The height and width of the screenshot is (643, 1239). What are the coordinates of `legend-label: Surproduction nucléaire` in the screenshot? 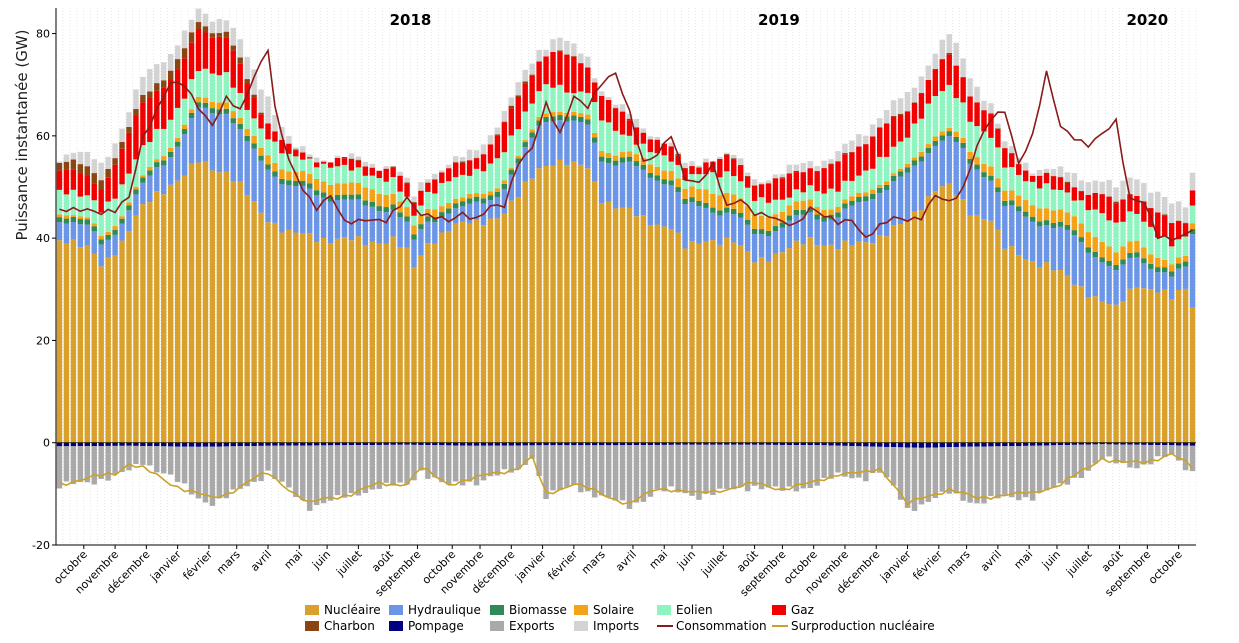 It's located at (863, 626).